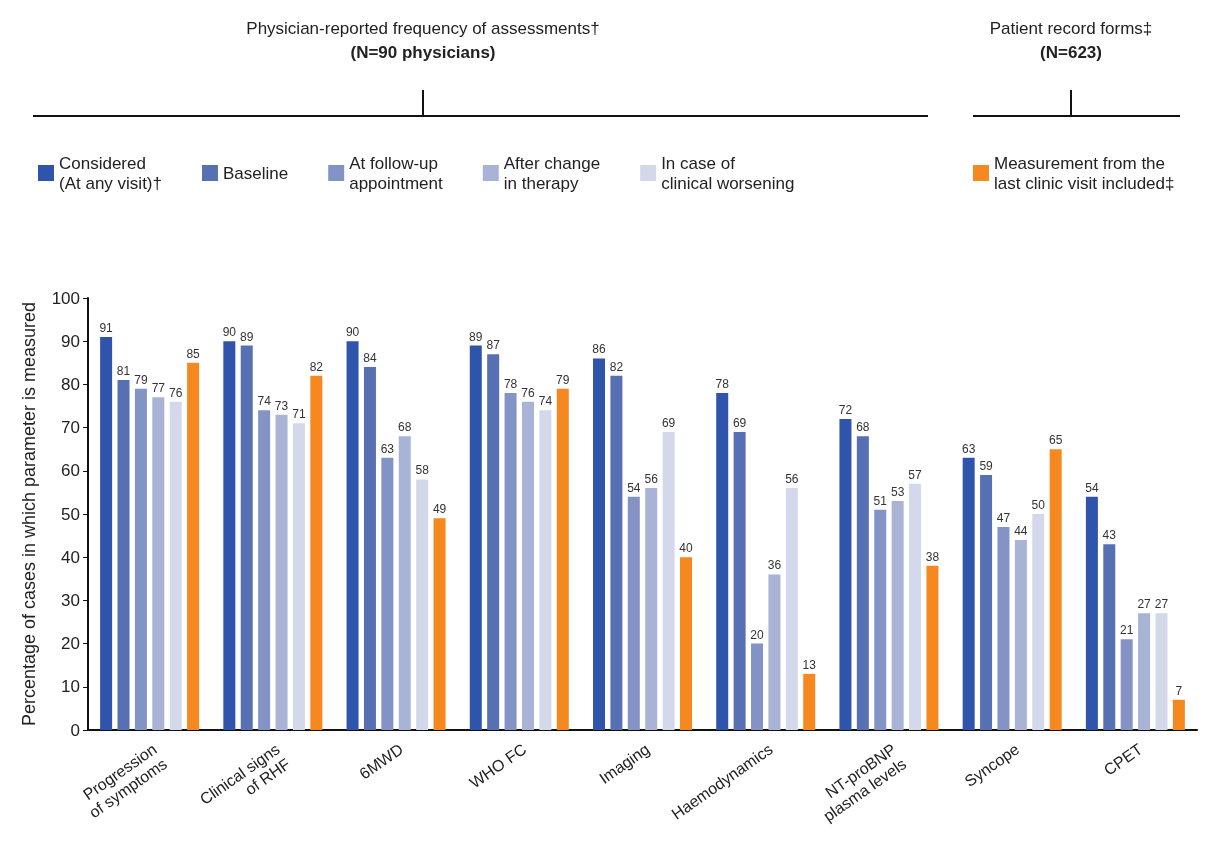 The image size is (1211, 866). I want to click on legend-label: Measurement from the last clinic visit included‡, so click(1084, 173).